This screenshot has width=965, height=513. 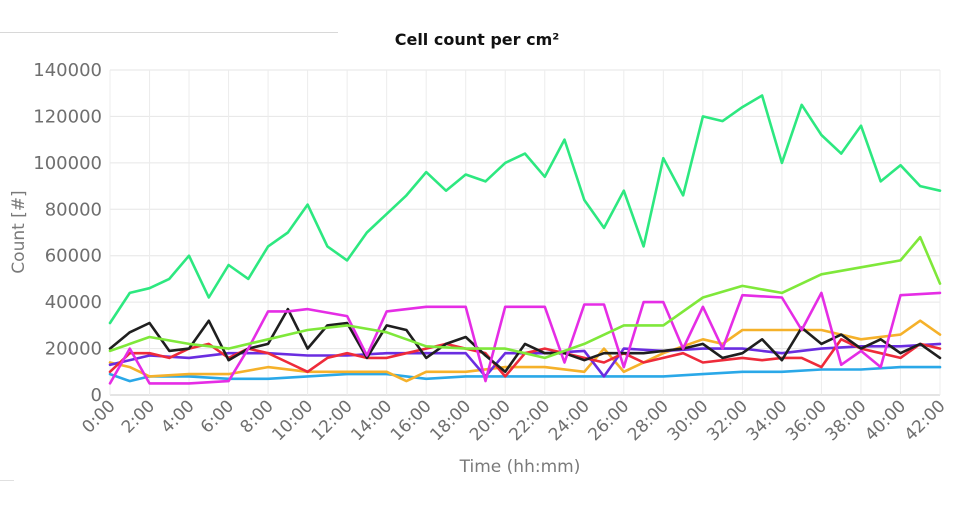 I want to click on y-axis-label: Count [#], so click(x=19, y=231).